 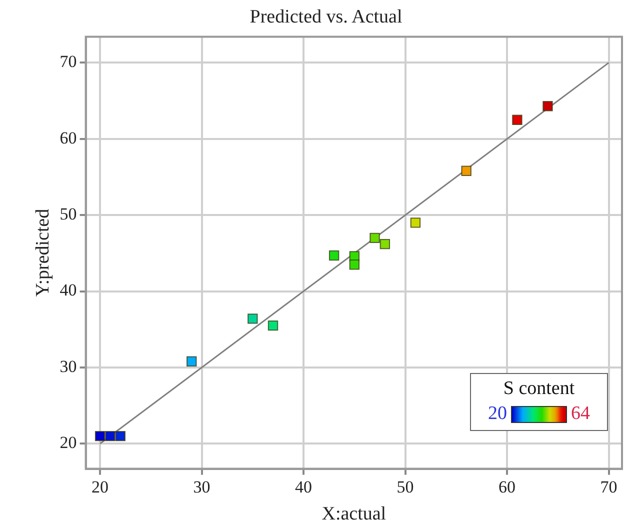 I want to click on y-tick-label: 30, so click(x=68, y=366).